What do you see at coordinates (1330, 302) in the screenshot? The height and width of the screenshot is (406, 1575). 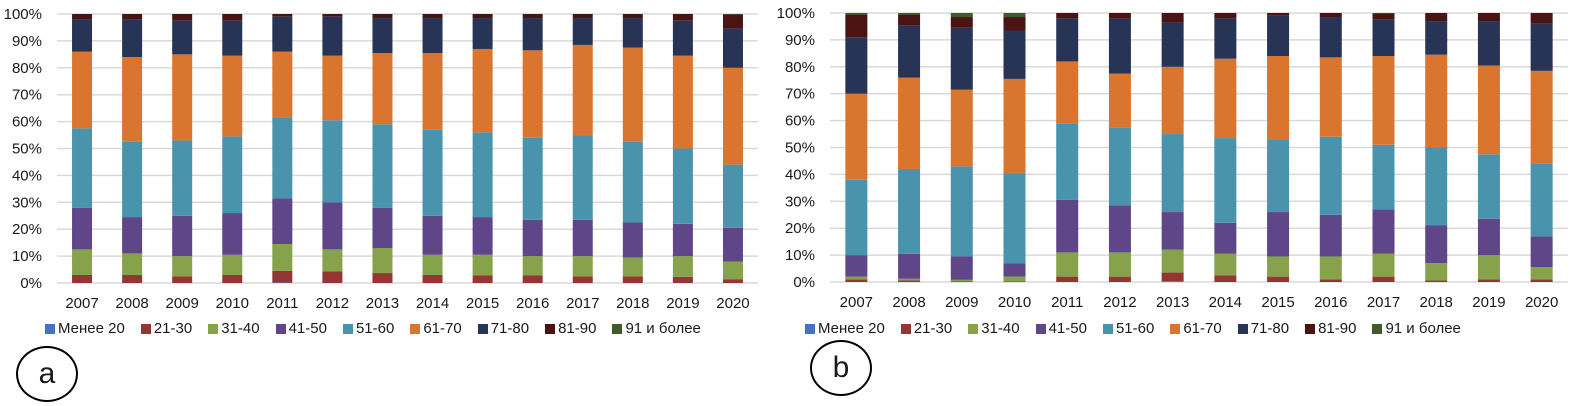 I see `x-tick-label: 2016` at bounding box center [1330, 302].